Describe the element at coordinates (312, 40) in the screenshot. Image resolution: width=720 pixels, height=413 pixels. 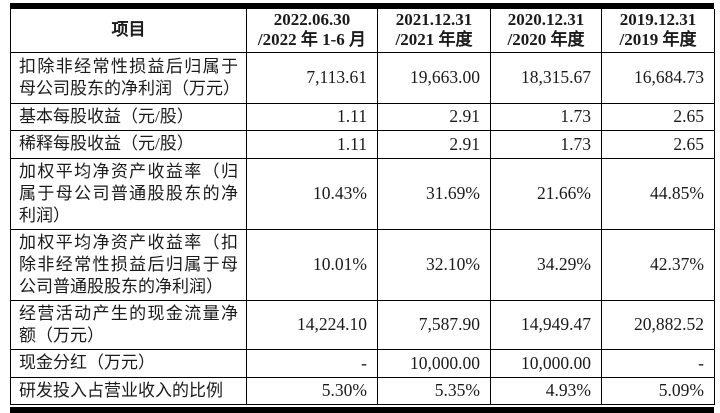
I see `period-label-line: /2022 年 1-6 月` at that location.